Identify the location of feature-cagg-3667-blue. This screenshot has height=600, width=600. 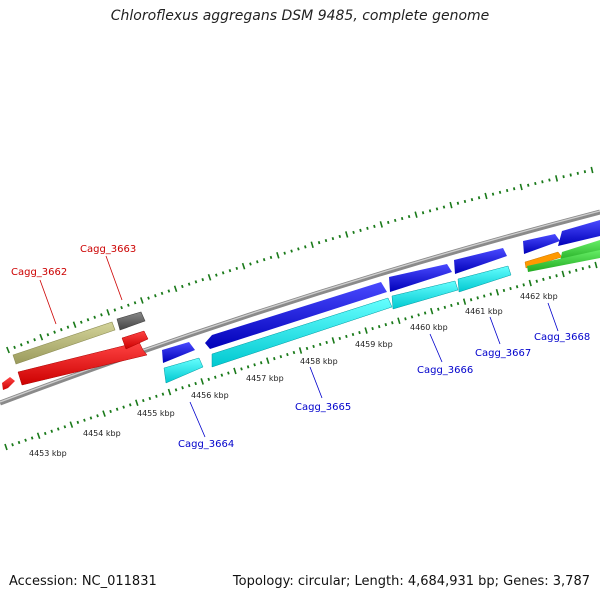
(480, 261).